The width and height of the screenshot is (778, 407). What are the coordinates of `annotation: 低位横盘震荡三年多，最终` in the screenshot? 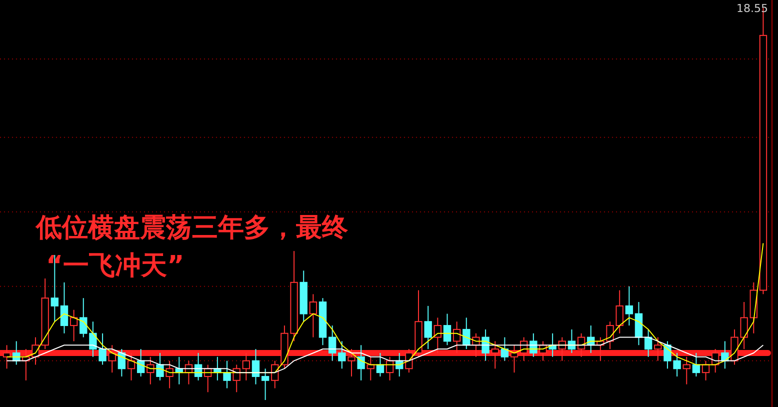 It's located at (192, 228).